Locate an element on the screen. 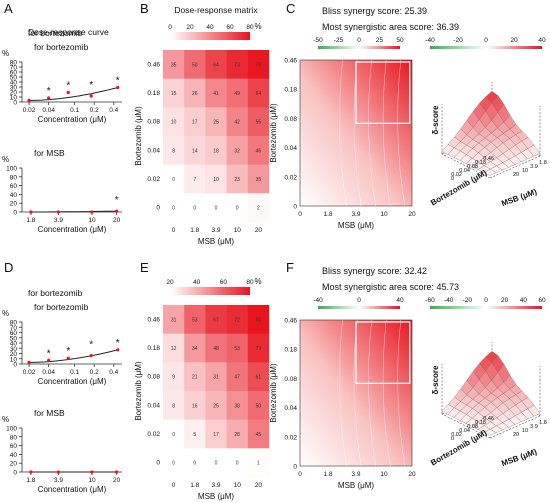 This screenshot has width=550, height=503. cell-value: 8 is located at coordinates (173, 151).